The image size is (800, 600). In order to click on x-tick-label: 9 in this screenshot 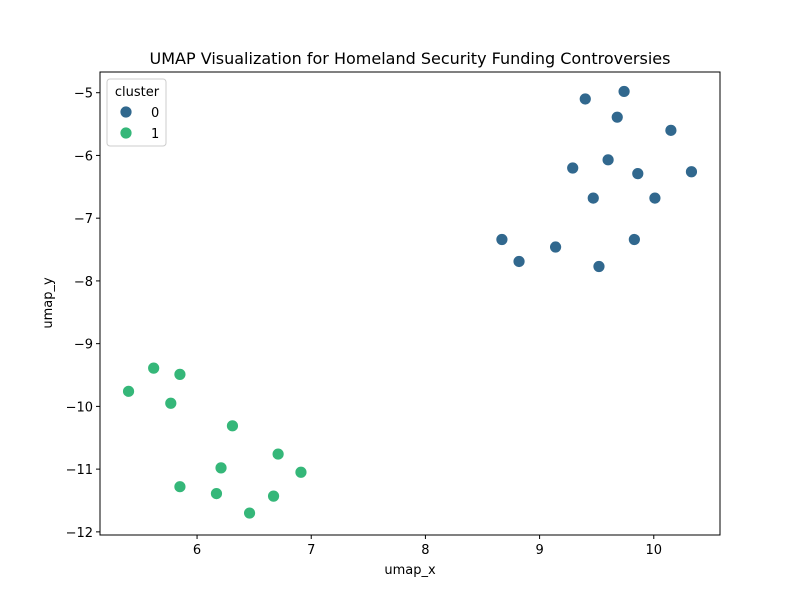, I will do `click(539, 550)`.